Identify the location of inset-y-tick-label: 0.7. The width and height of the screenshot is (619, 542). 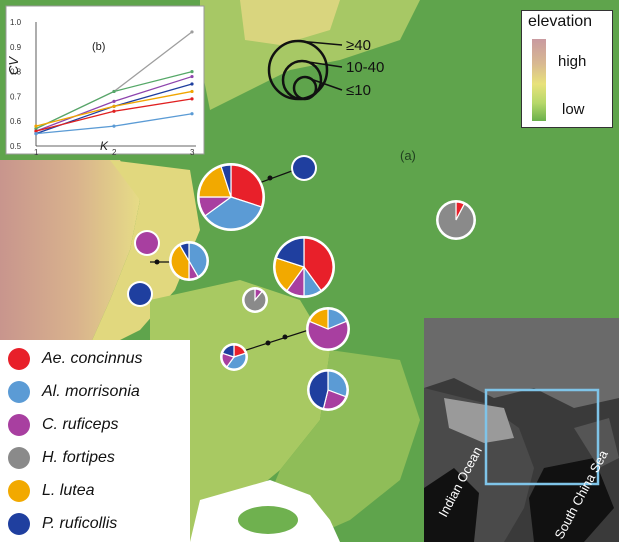
(16, 96).